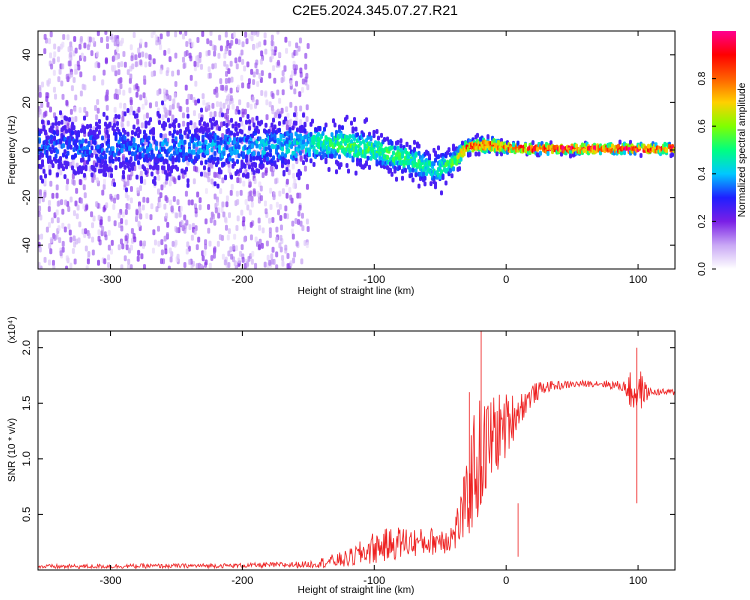 The height and width of the screenshot is (600, 750). I want to click on snr-x-tick-label: -200, so click(242, 581).